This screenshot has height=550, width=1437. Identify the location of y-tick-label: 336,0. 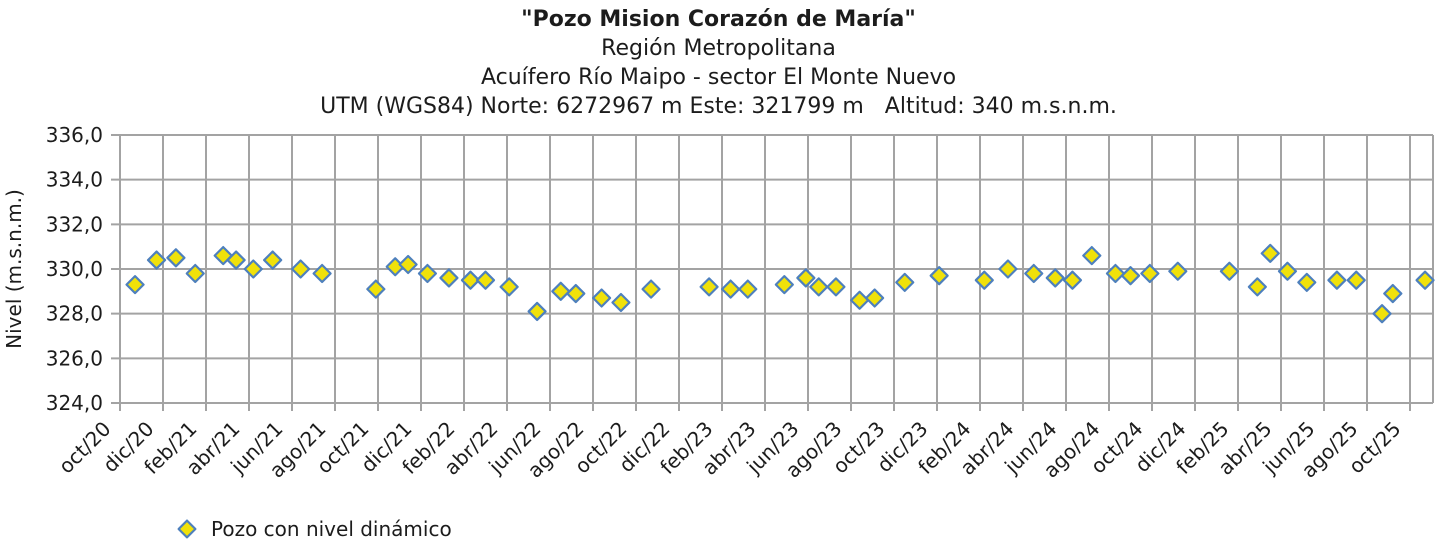
(74, 135).